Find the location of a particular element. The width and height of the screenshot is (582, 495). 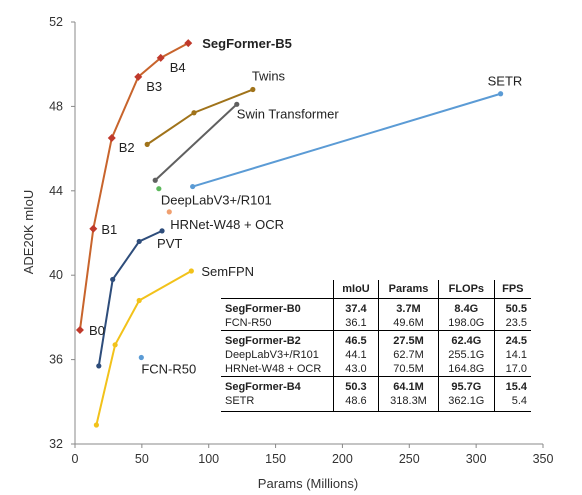

annotation-label: SegFormer-B5 is located at coordinates (247, 43).